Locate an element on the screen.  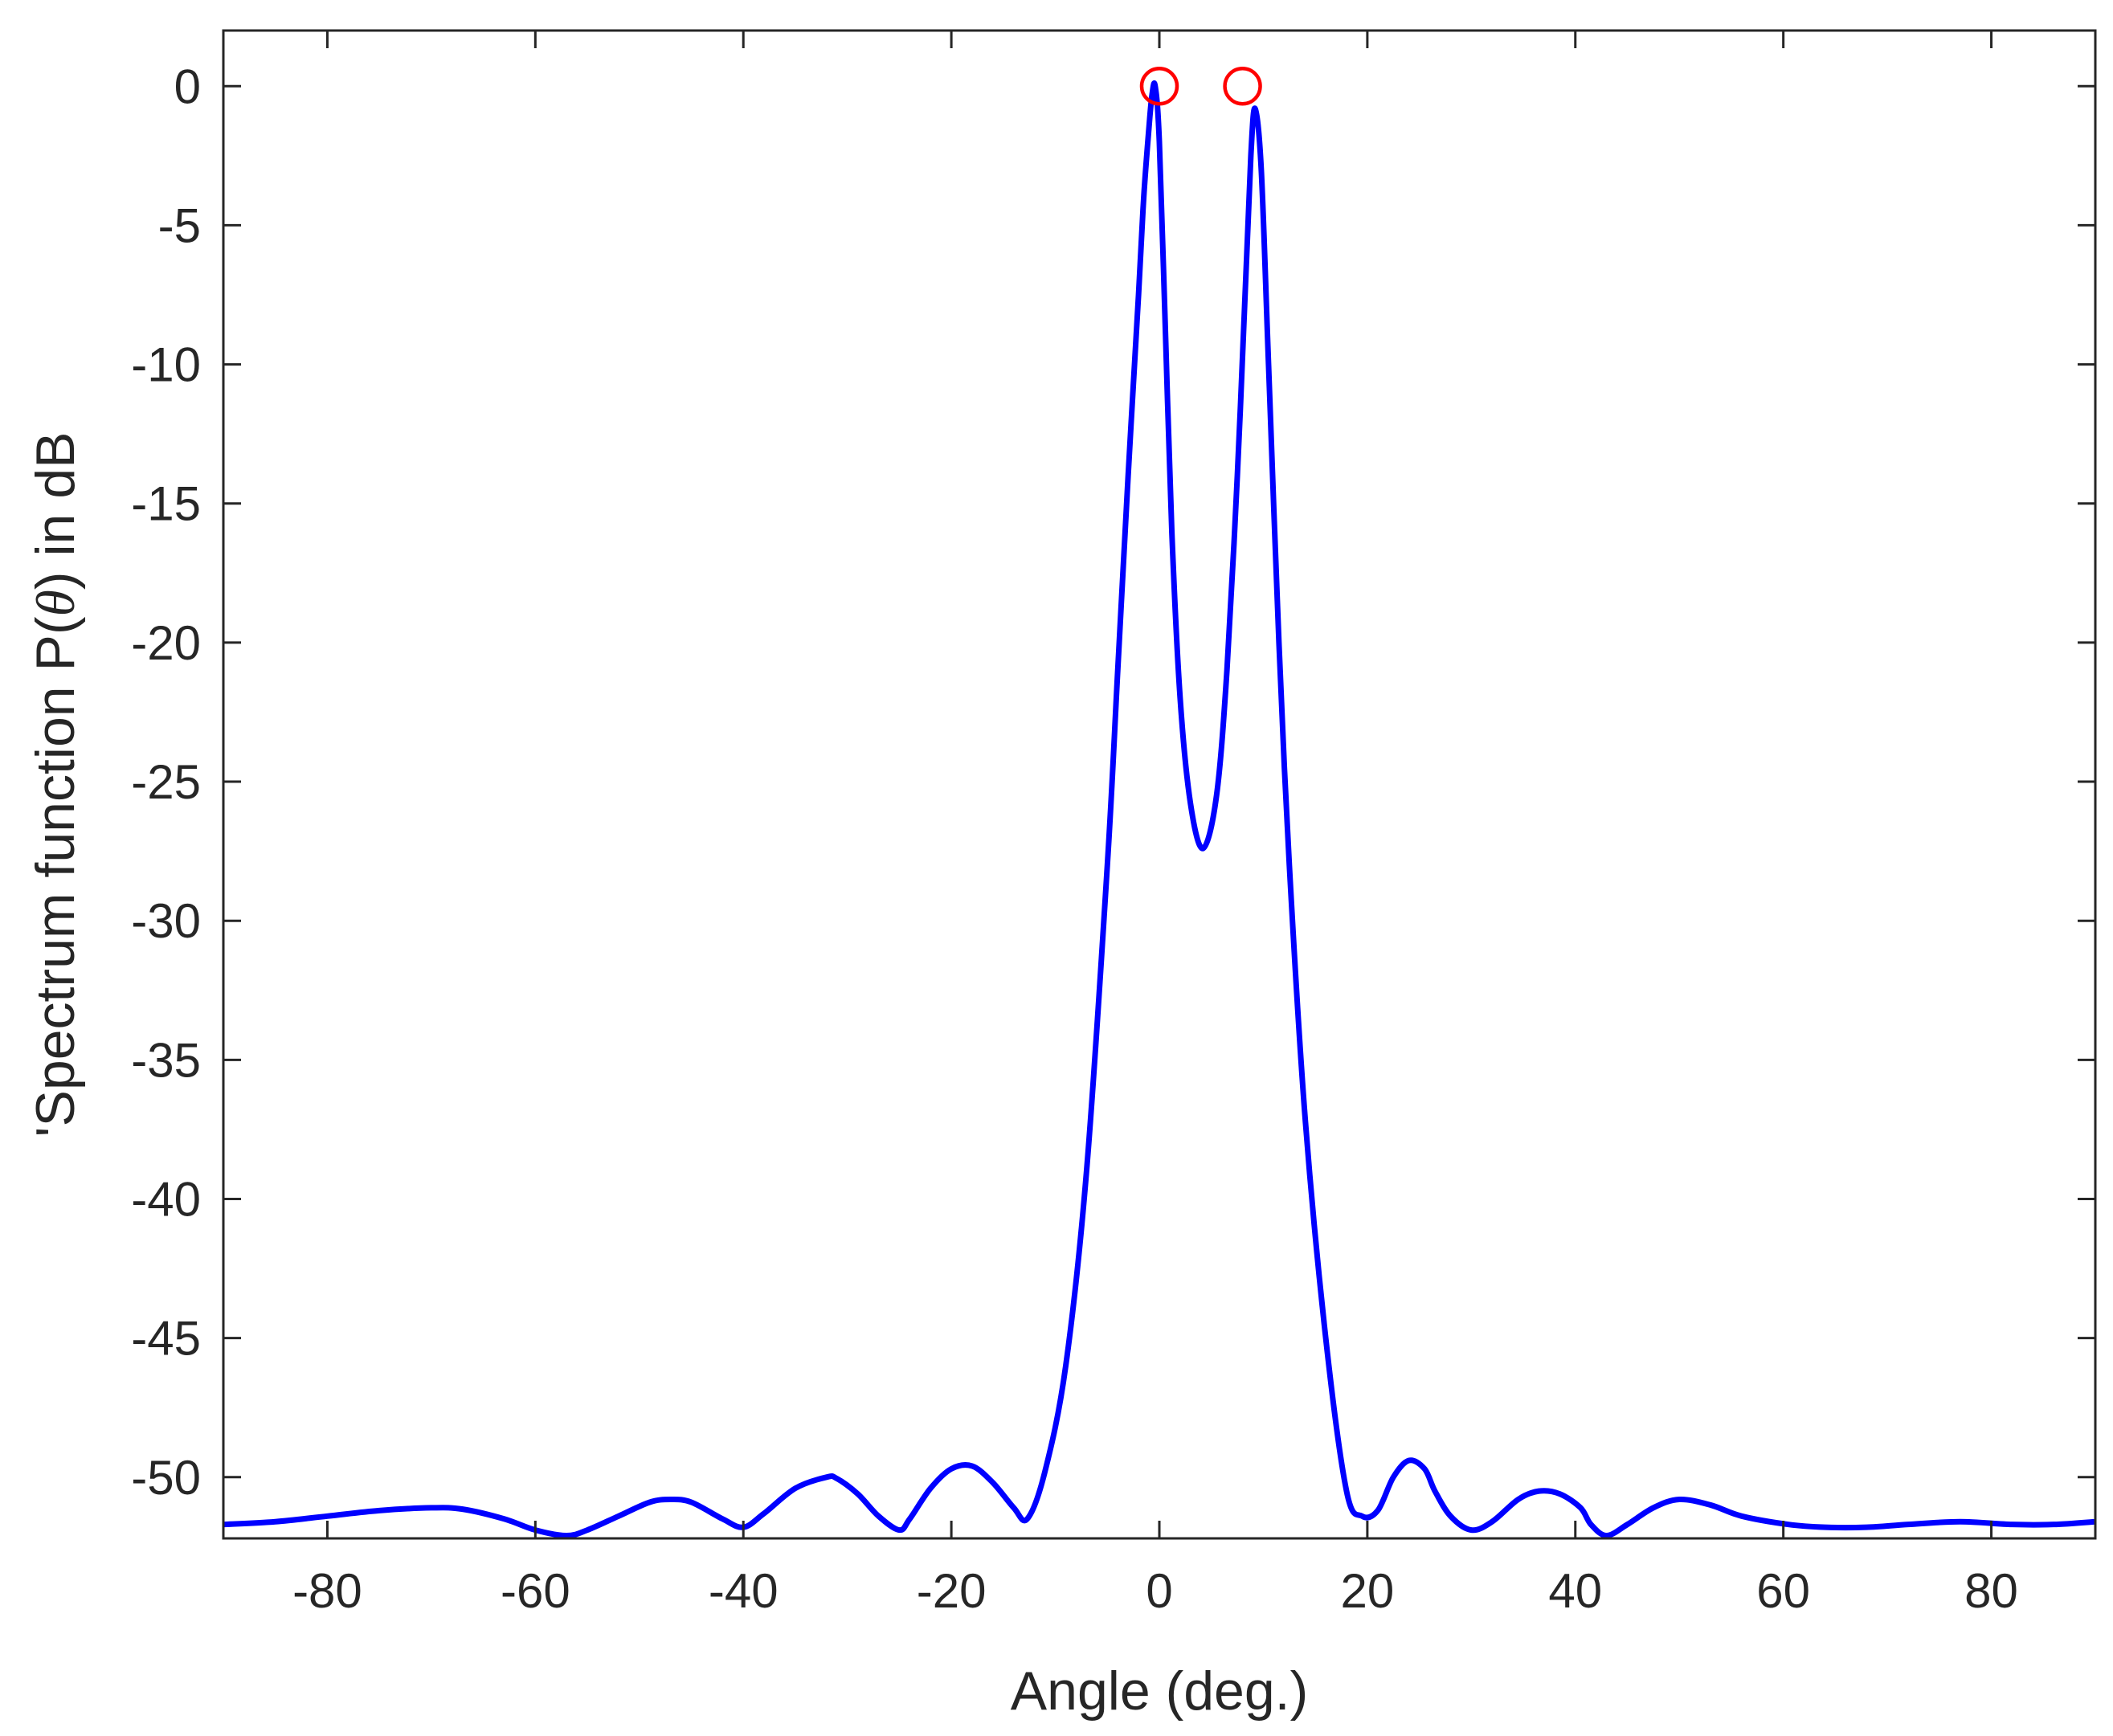
y-axis-label-part-1: 'Spectrum function P( is located at coordinates (56, 876).